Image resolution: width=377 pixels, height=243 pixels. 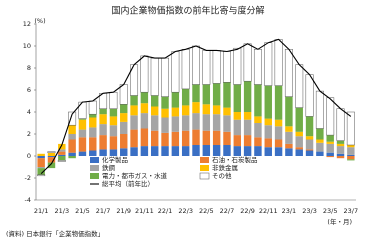 I want to click on x-tick-label: 22/7, so click(x=227, y=211).